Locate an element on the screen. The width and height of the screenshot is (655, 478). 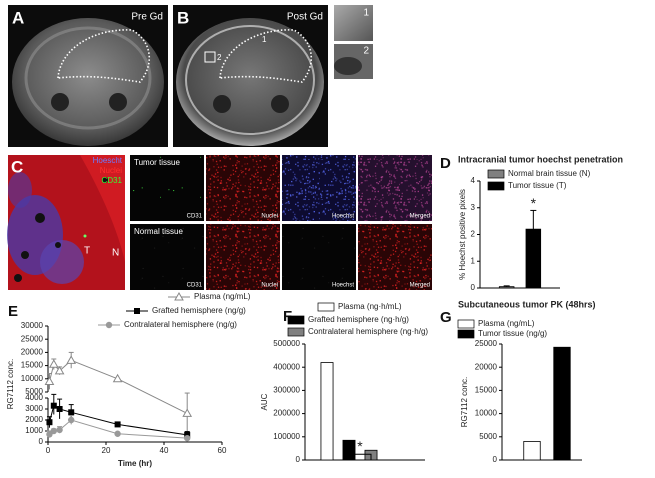
region-label: N is located at coordinates (115, 253).